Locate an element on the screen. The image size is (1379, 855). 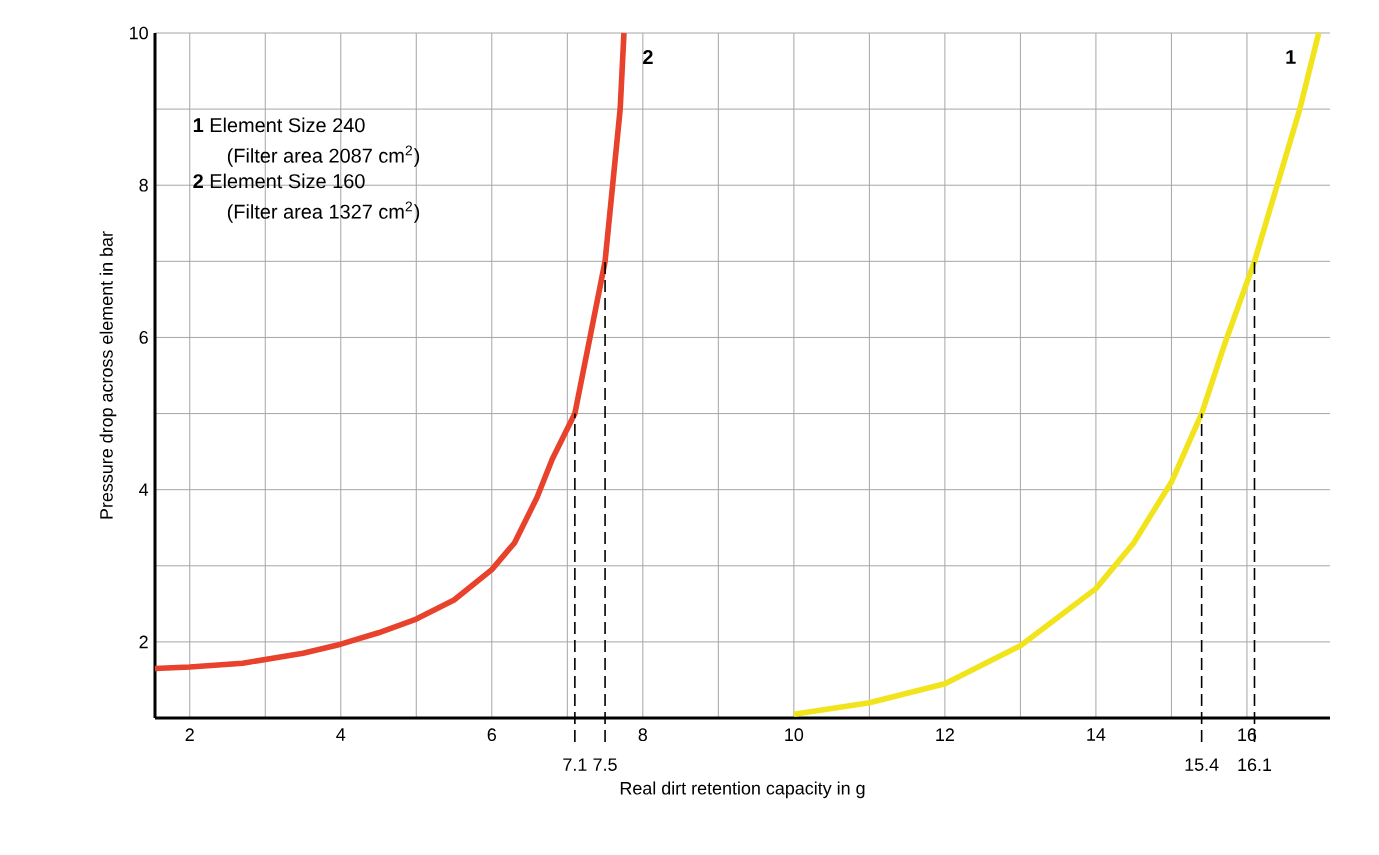
y-tick-label: 4 is located at coordinates (144, 489).